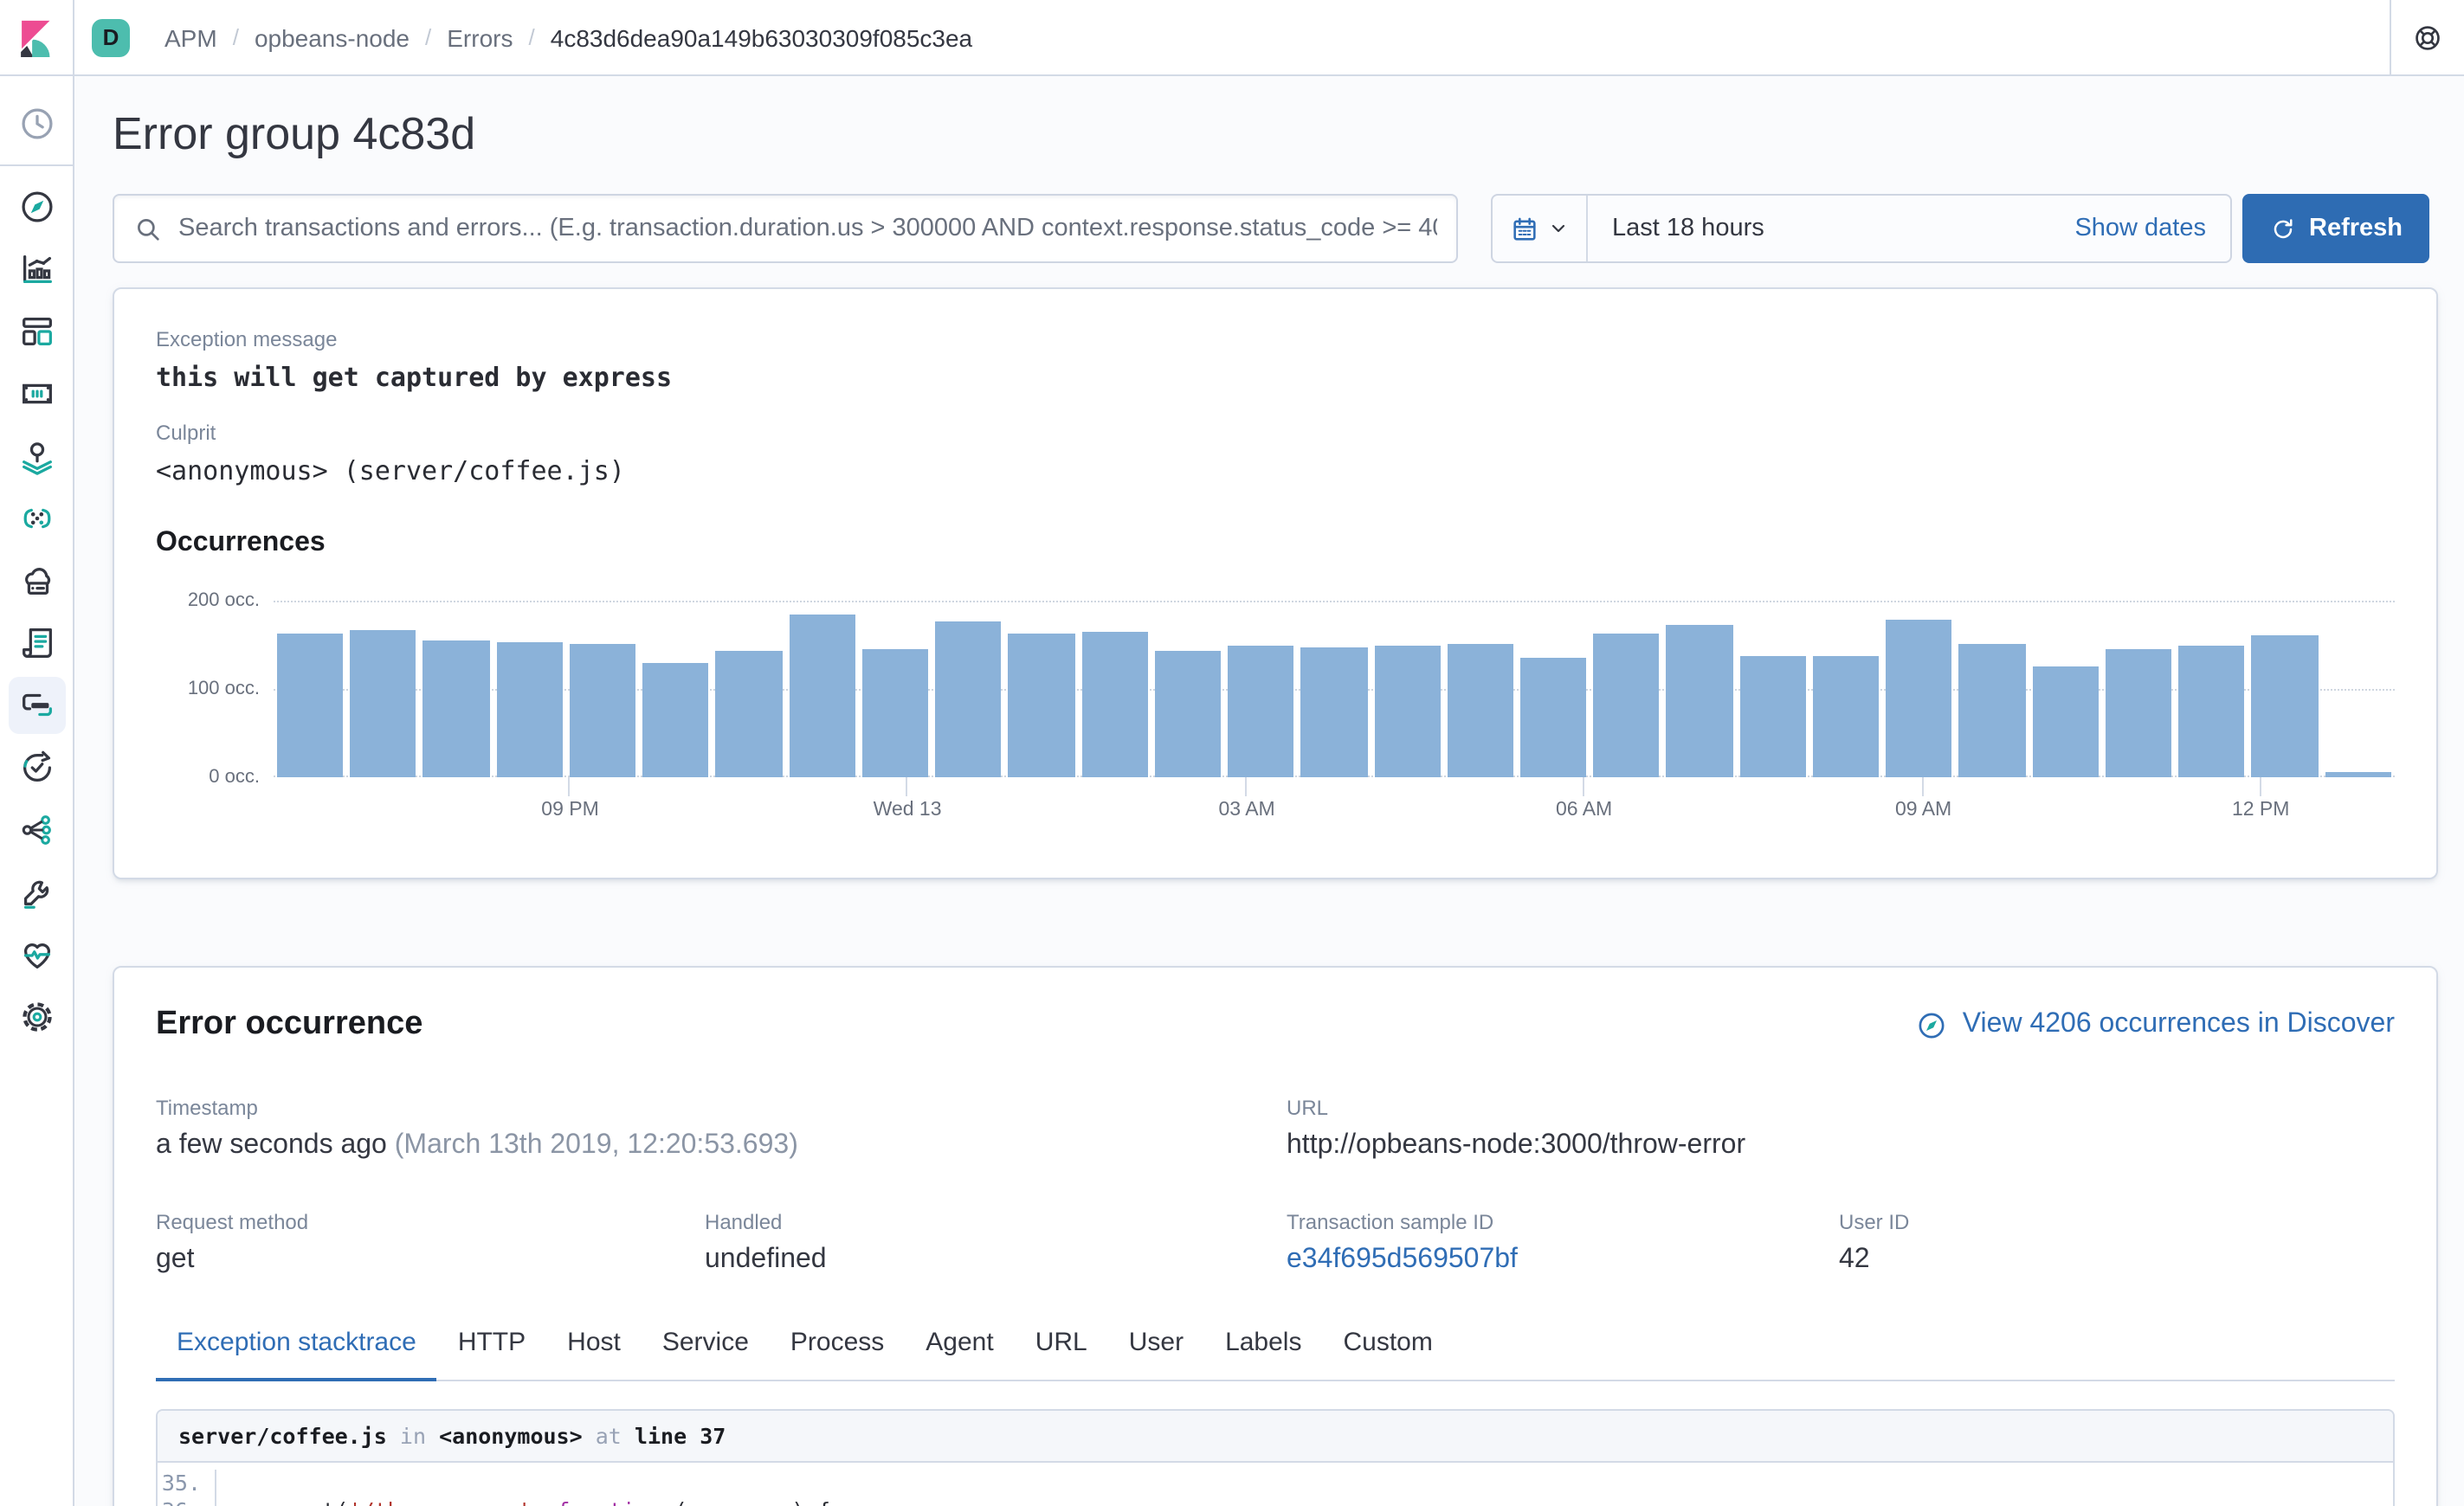  I want to click on date-picker-menu-button, so click(1540, 229).